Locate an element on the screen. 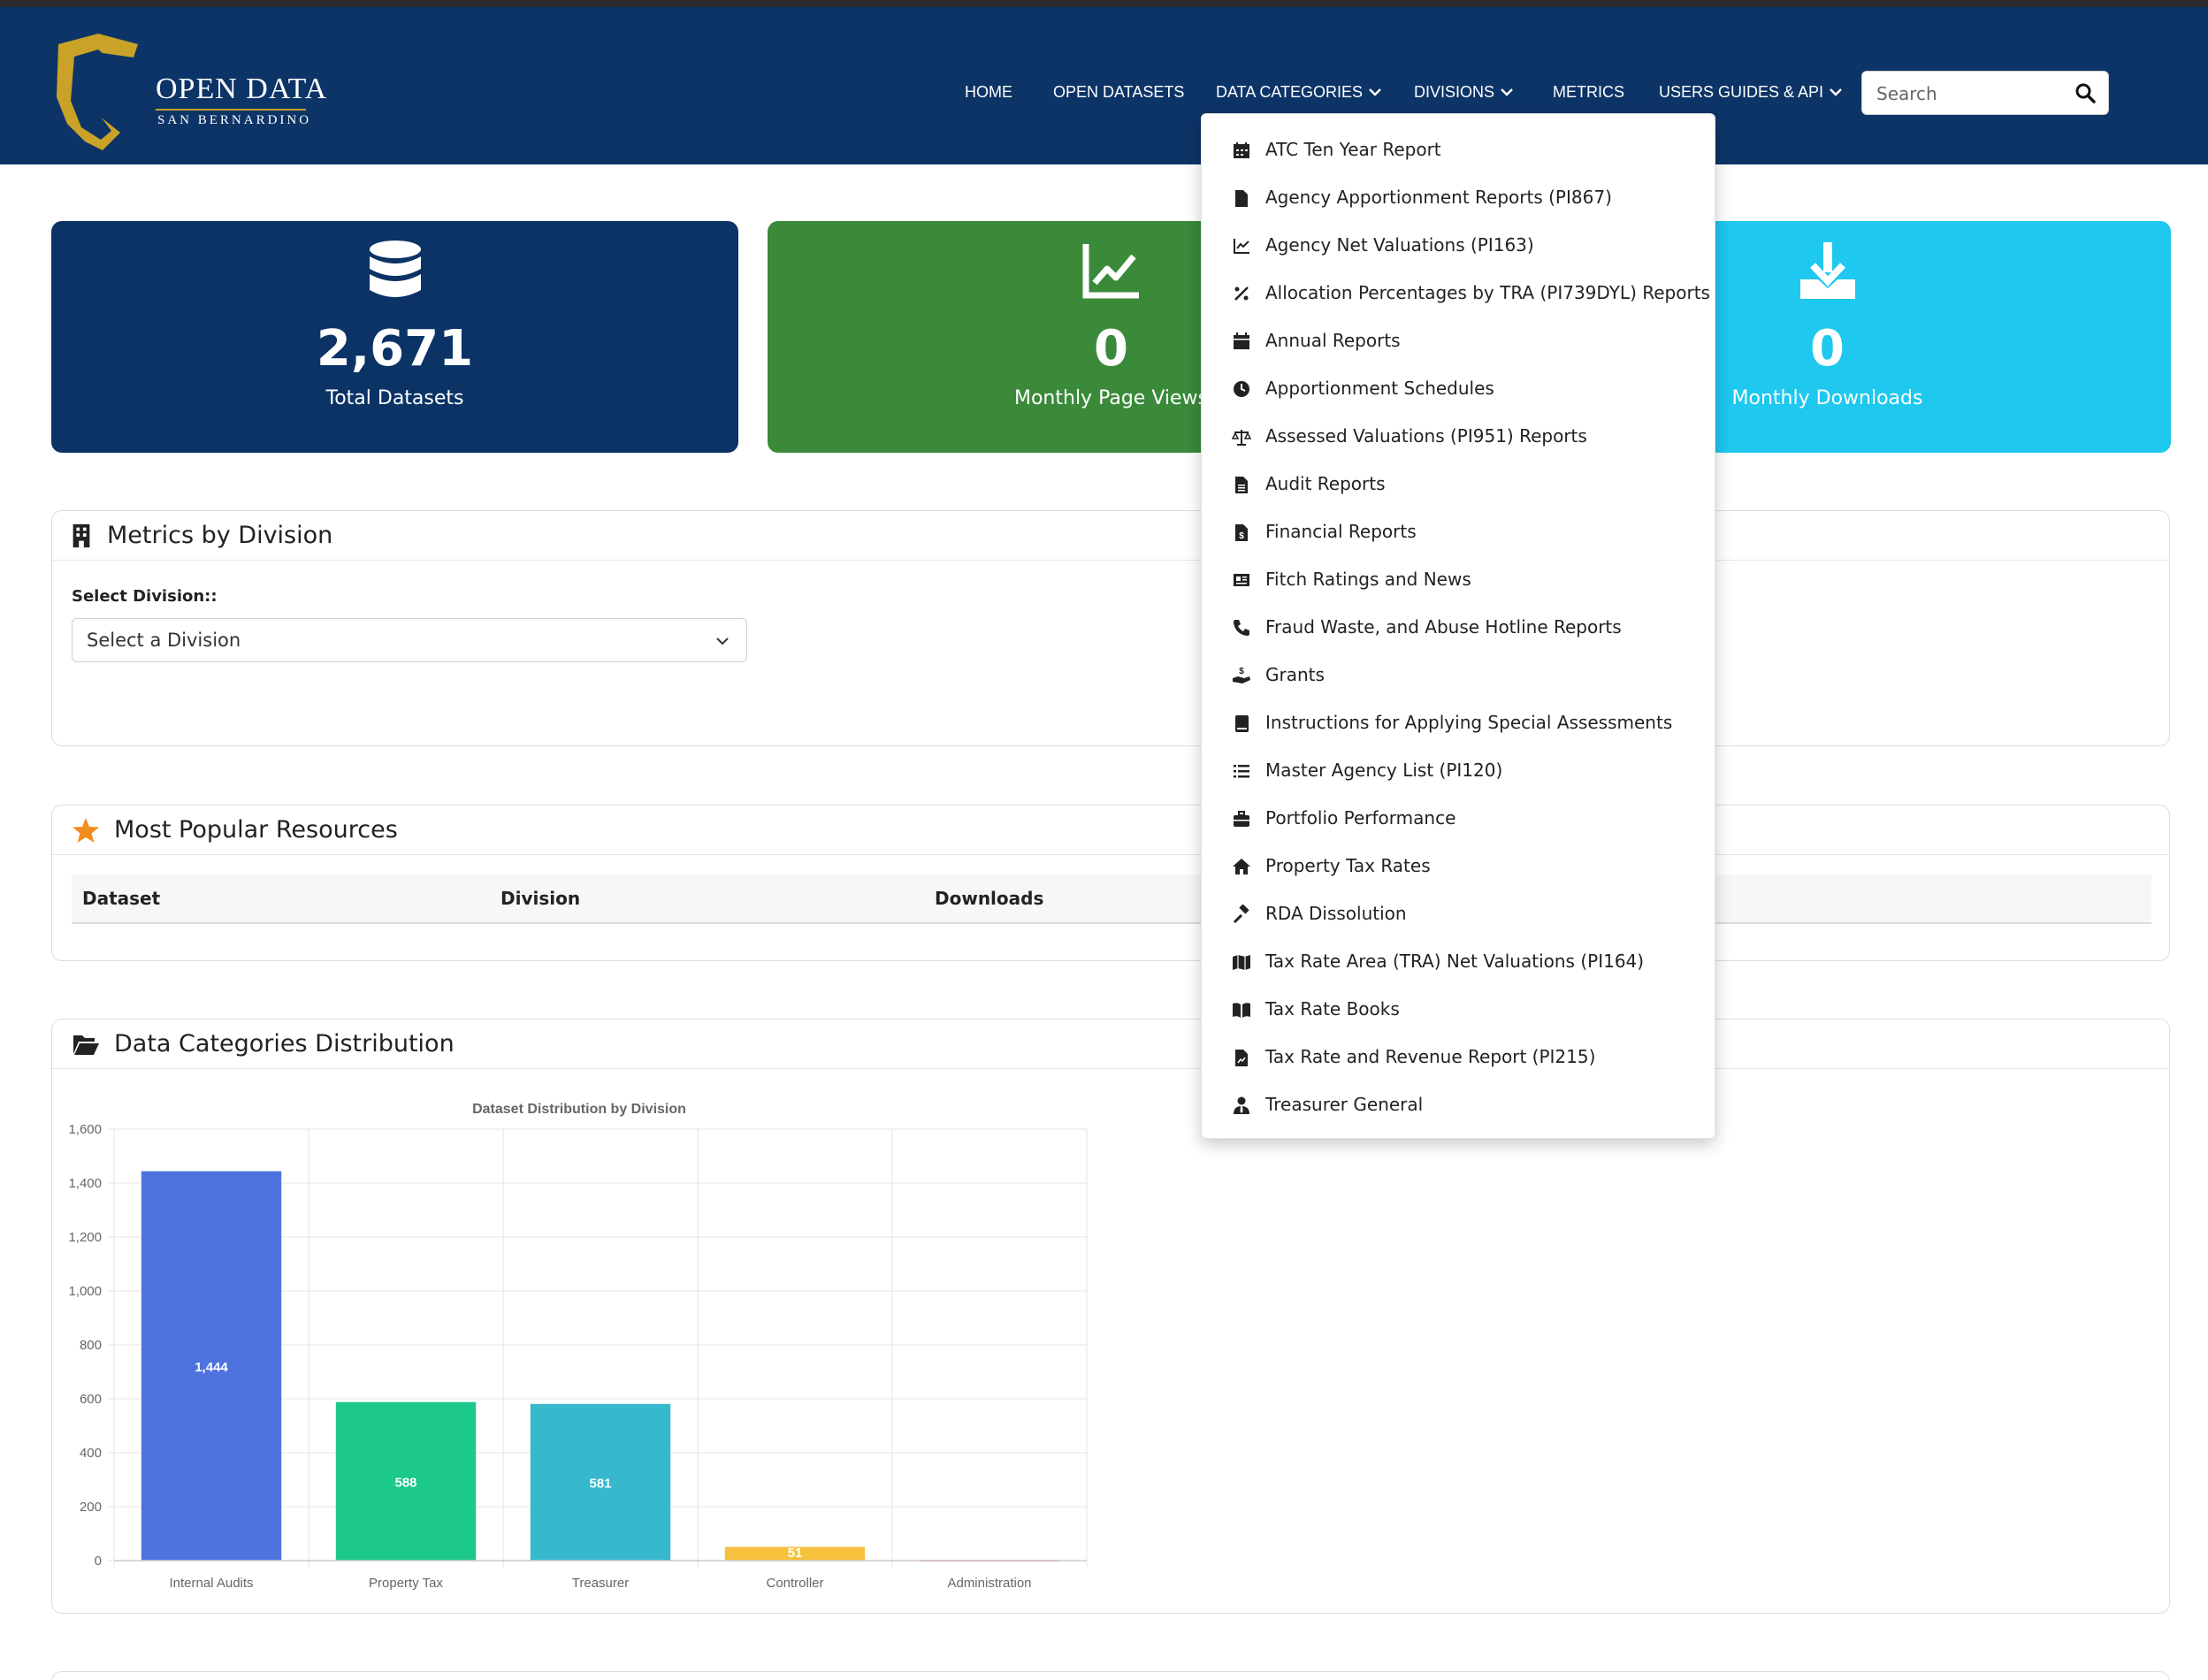 Image resolution: width=2208 pixels, height=1680 pixels. bar-data-label: 51 is located at coordinates (795, 1553).